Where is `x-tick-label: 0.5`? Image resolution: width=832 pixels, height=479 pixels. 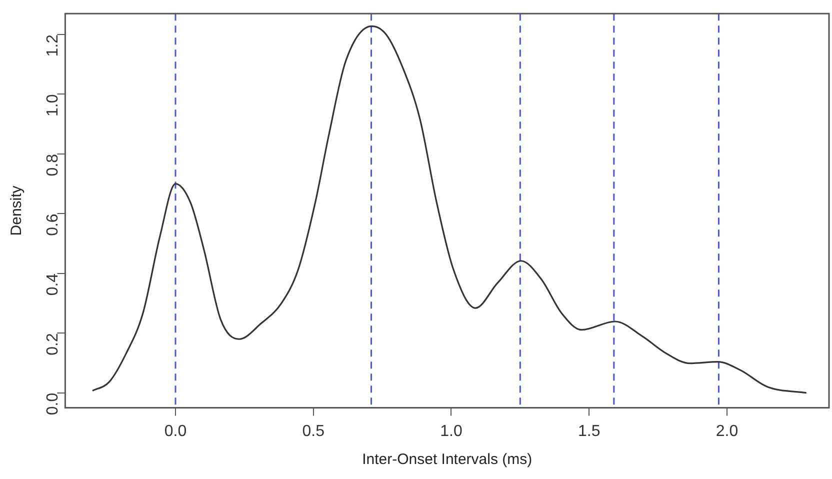
x-tick-label: 0.5 is located at coordinates (313, 431).